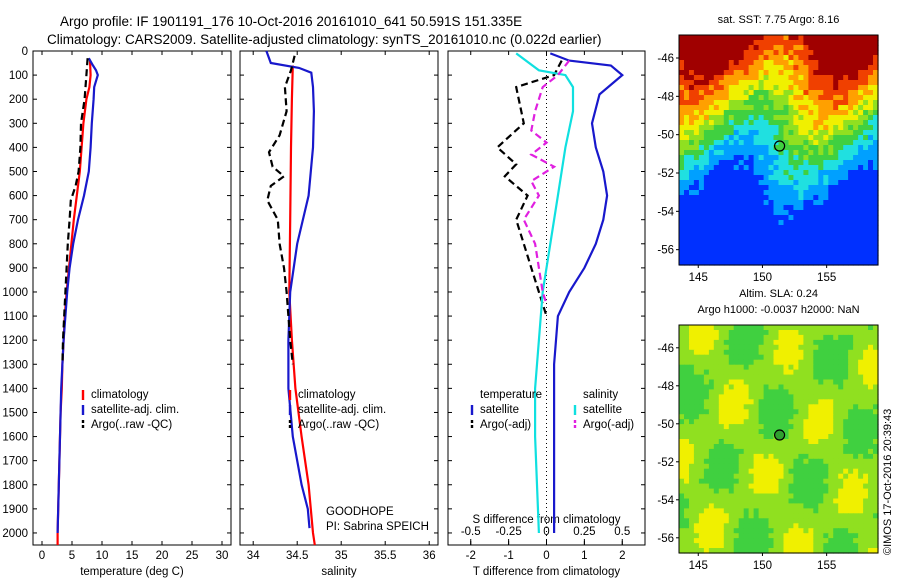  Describe the element at coordinates (15, 438) in the screenshot. I see `depth-tick-label: 1600` at that location.